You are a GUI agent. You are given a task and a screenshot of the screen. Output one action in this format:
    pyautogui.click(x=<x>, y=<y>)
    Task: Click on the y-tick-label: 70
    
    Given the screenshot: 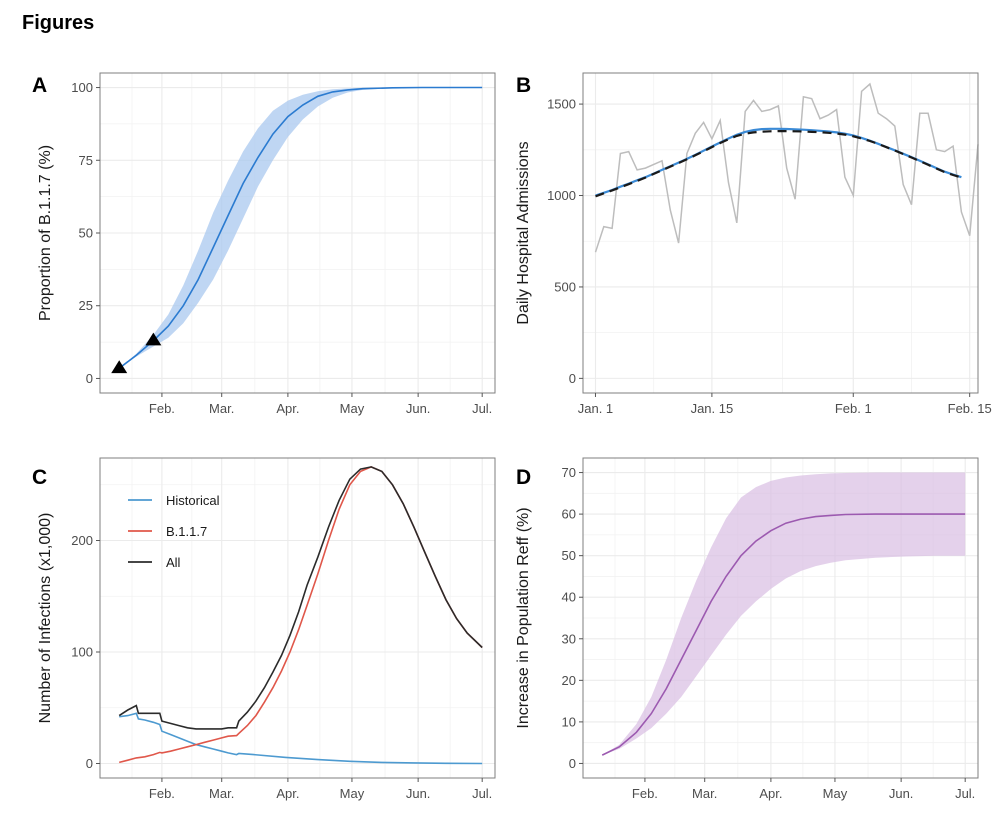 What is the action you would take?
    pyautogui.click(x=569, y=472)
    